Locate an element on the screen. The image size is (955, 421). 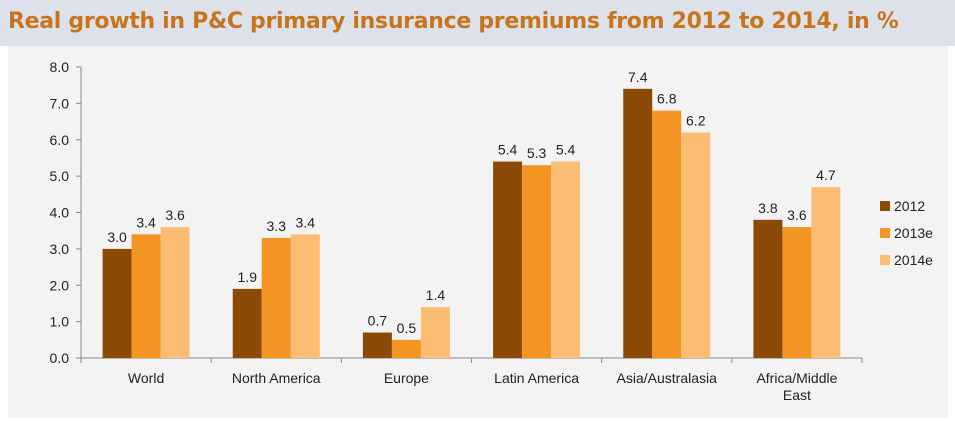
legend-swatch-2013e is located at coordinates (885, 233).